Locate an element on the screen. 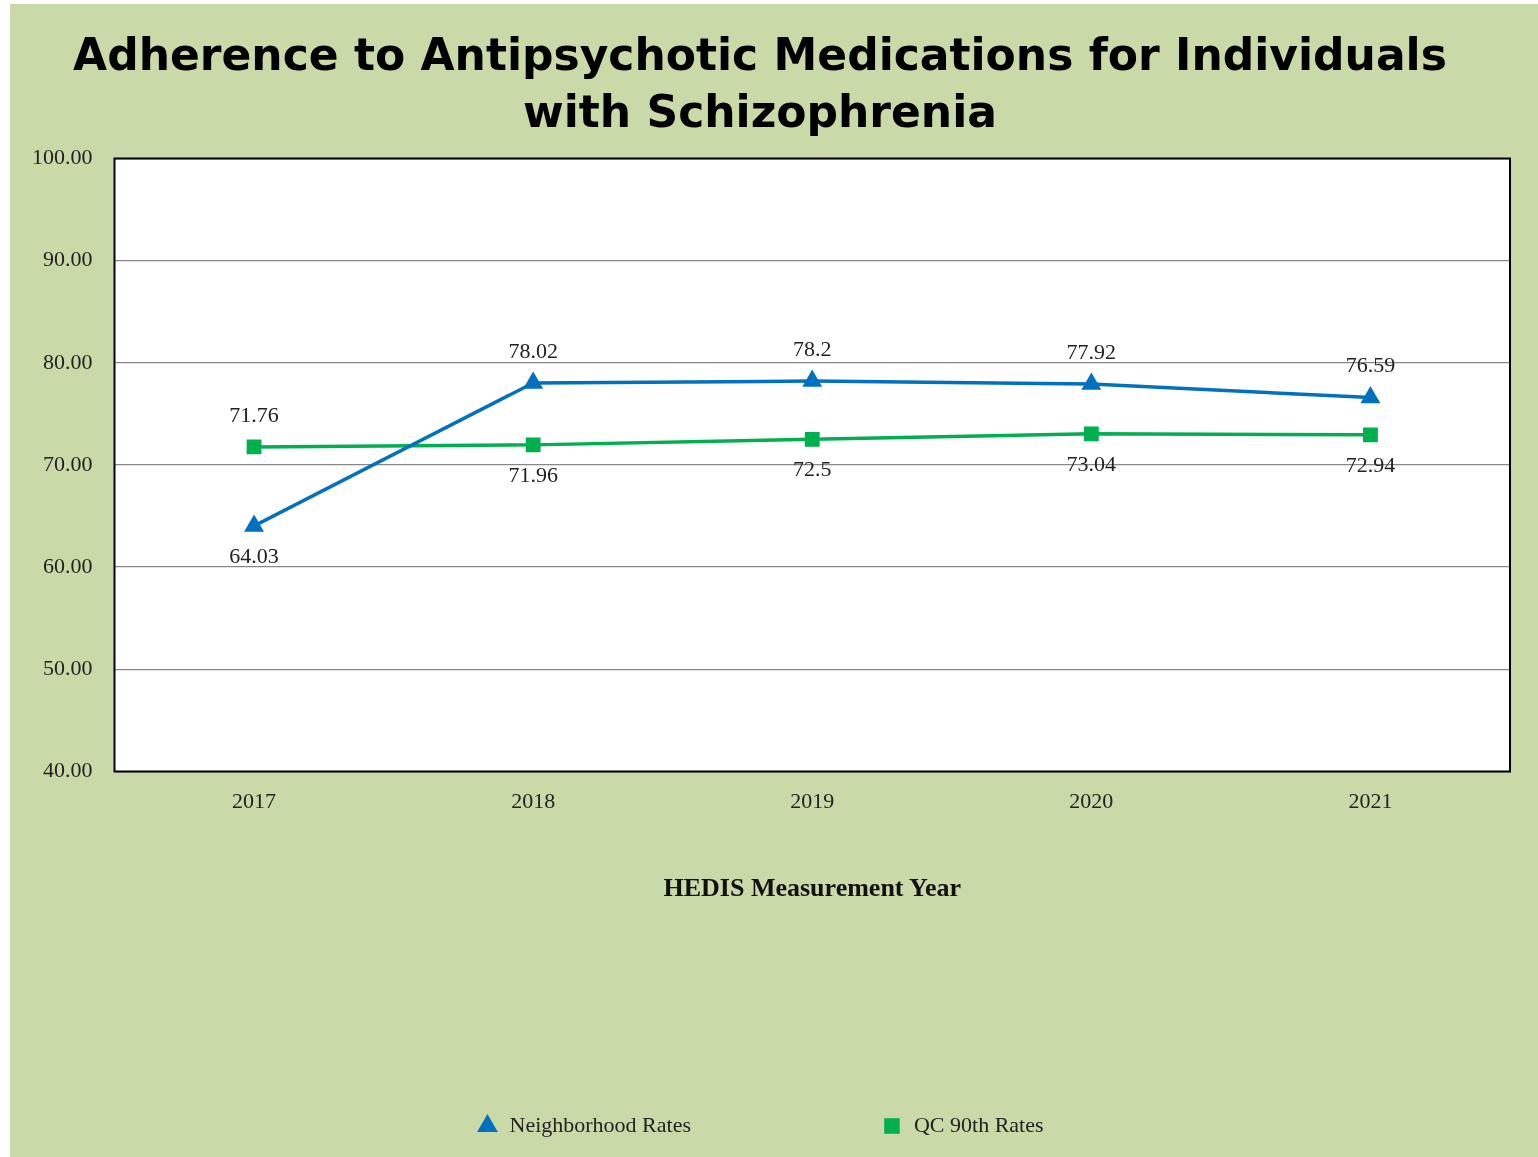  x-tick-label: 2018 is located at coordinates (533, 801).